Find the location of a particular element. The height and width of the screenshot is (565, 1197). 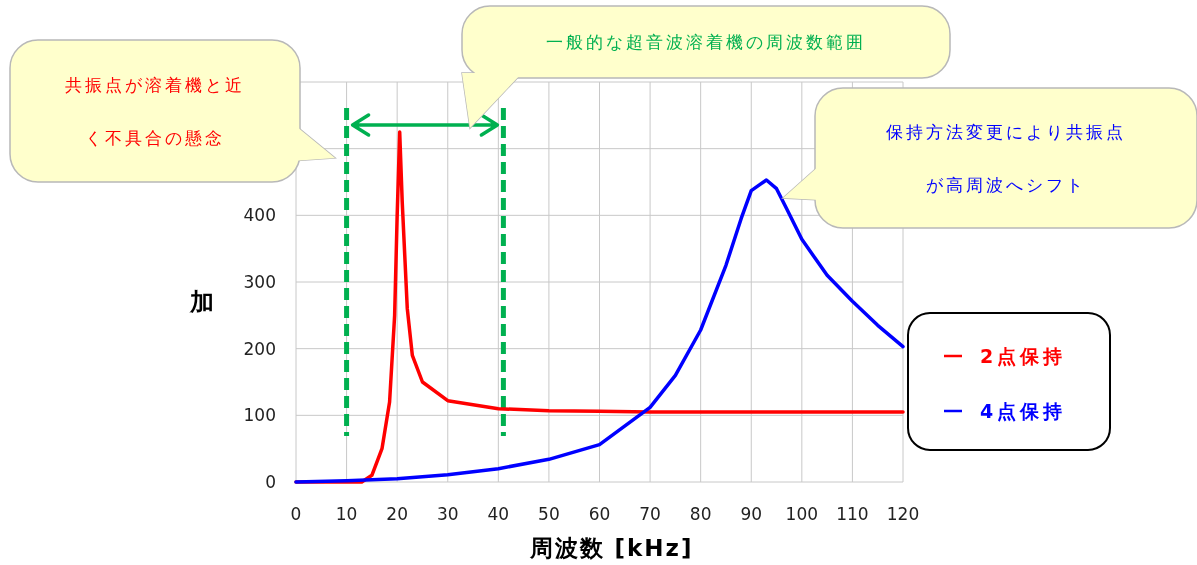

x-tick-label: 80 is located at coordinates (700, 514).